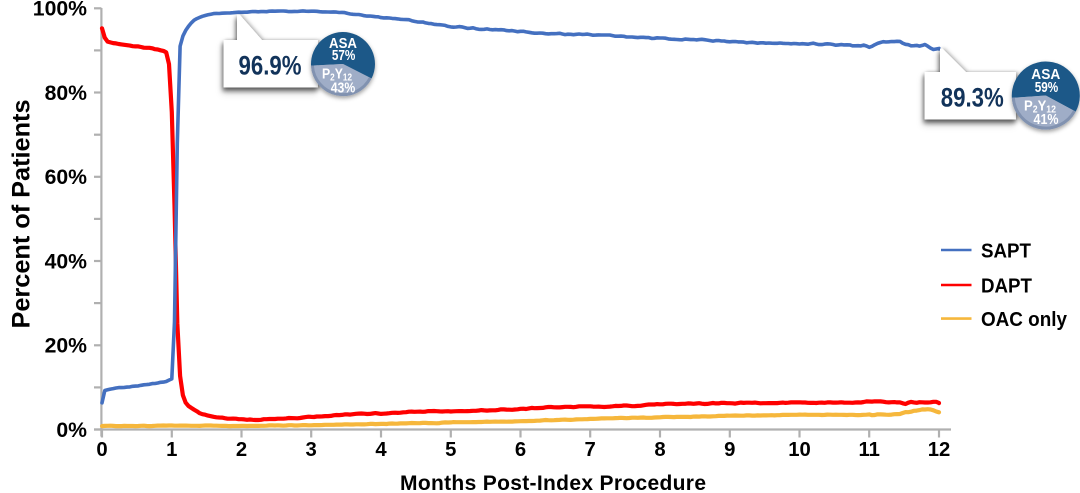 The width and height of the screenshot is (1080, 493). What do you see at coordinates (60, 10) in the screenshot?
I see `svg-text: 100%` at bounding box center [60, 10].